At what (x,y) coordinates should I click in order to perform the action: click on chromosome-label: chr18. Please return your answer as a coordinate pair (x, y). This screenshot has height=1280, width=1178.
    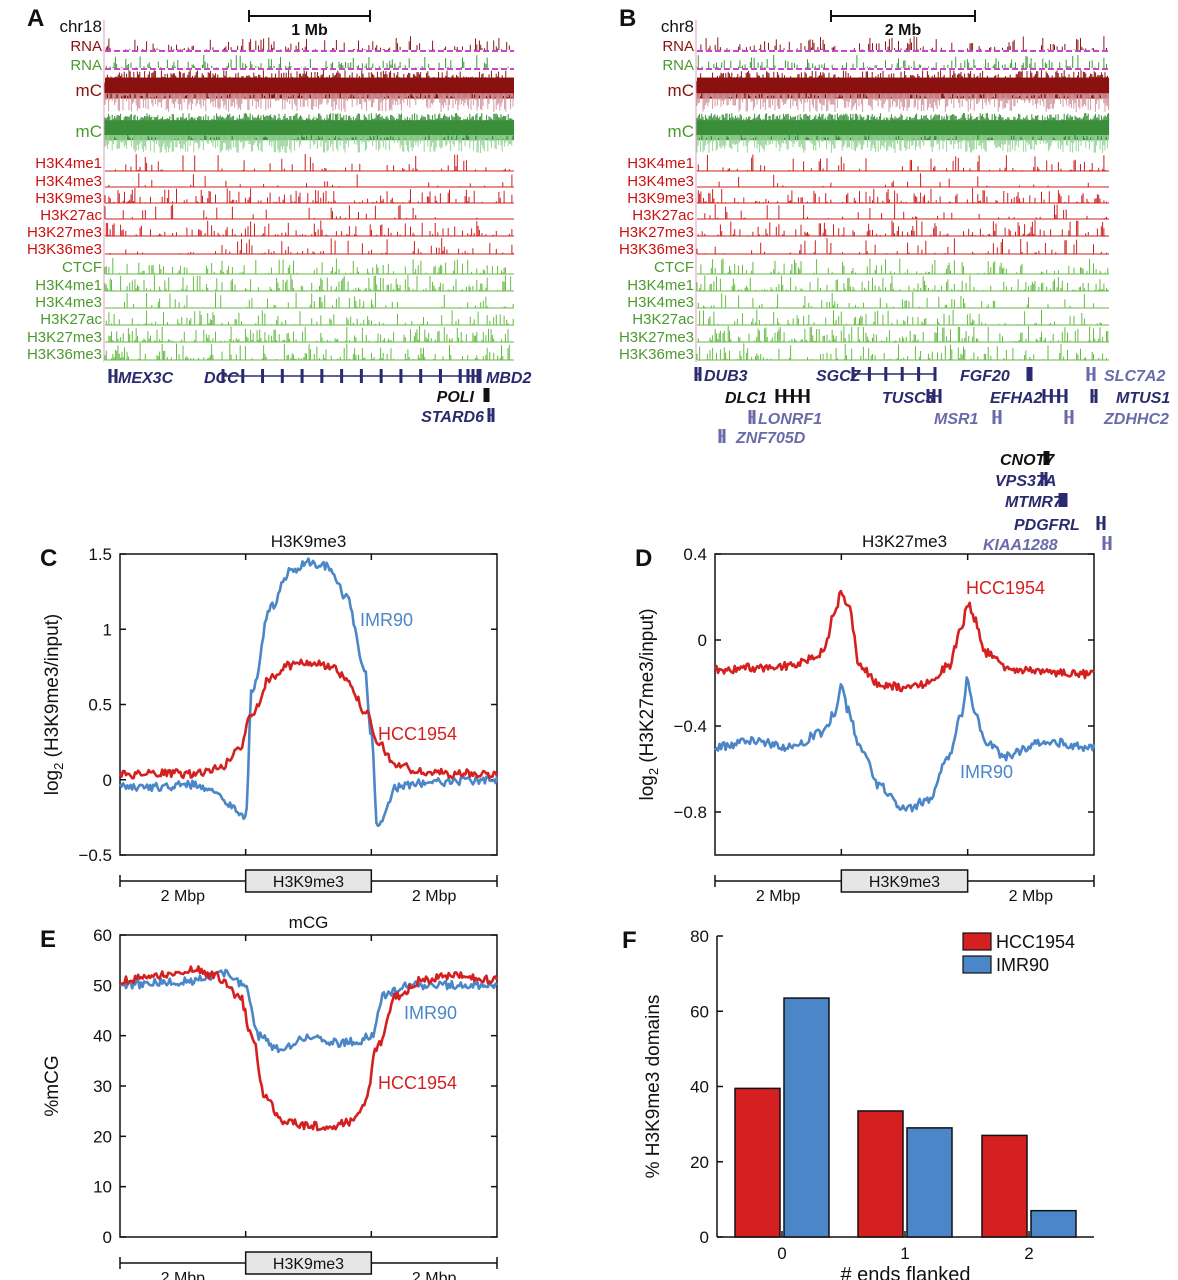
    Looking at the image, I should click on (80, 26).